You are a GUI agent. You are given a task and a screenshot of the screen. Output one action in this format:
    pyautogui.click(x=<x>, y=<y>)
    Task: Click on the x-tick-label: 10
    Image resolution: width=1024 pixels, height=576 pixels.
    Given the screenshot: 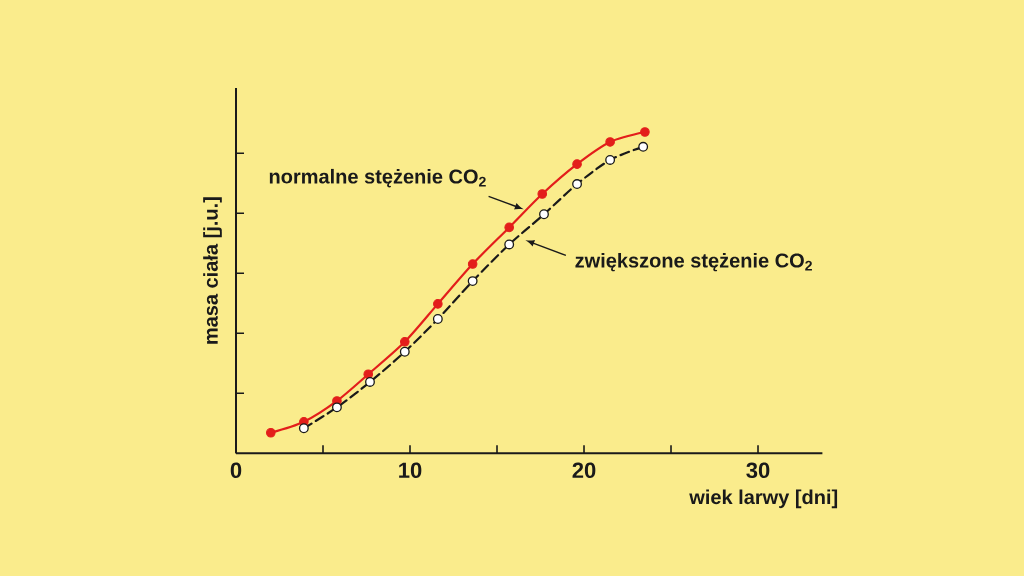 What is the action you would take?
    pyautogui.click(x=410, y=470)
    